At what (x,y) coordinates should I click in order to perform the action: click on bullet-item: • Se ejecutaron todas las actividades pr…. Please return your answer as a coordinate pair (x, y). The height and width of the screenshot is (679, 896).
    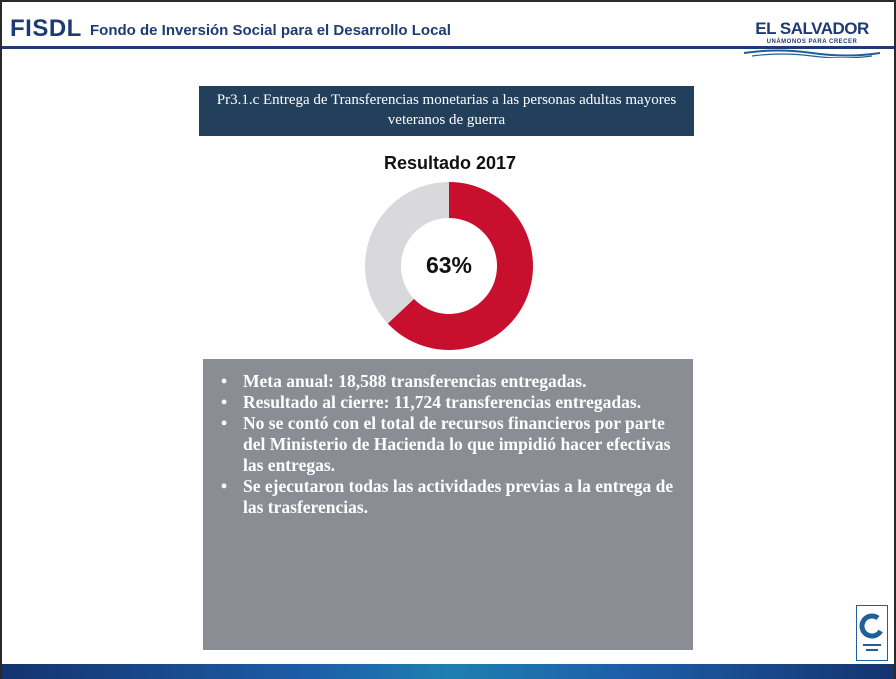
    Looking at the image, I should click on (448, 497).